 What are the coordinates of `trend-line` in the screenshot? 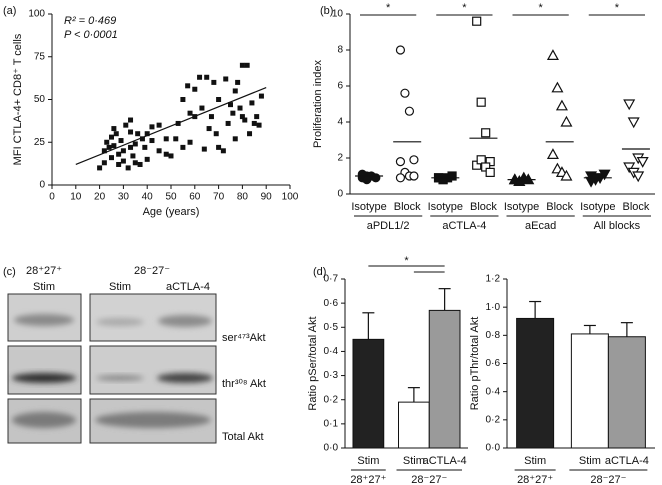 It's located at (171, 126).